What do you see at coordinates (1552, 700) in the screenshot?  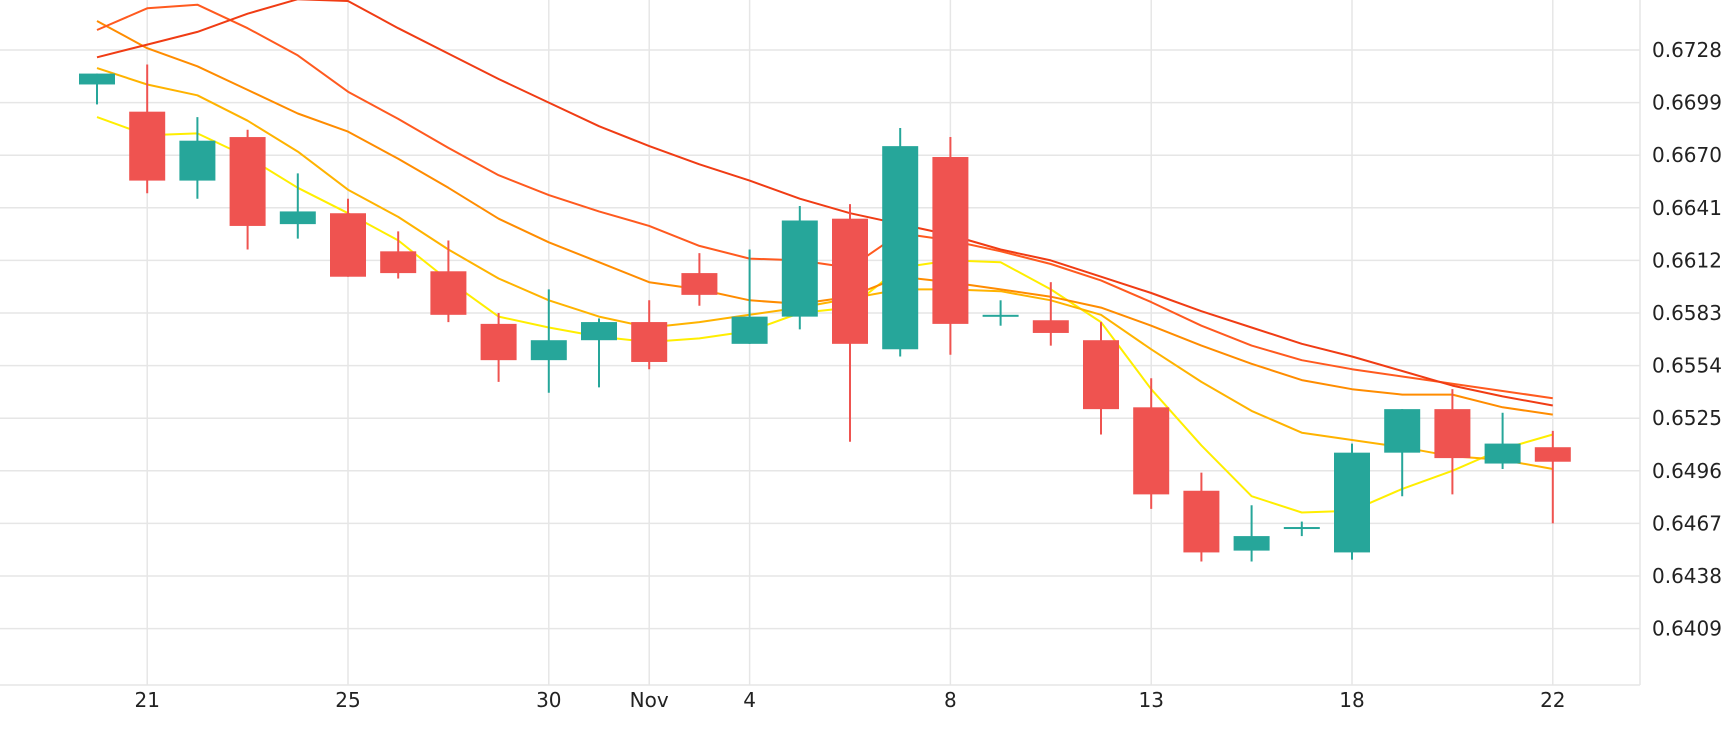 I see `x-tick-label: 22` at bounding box center [1552, 700].